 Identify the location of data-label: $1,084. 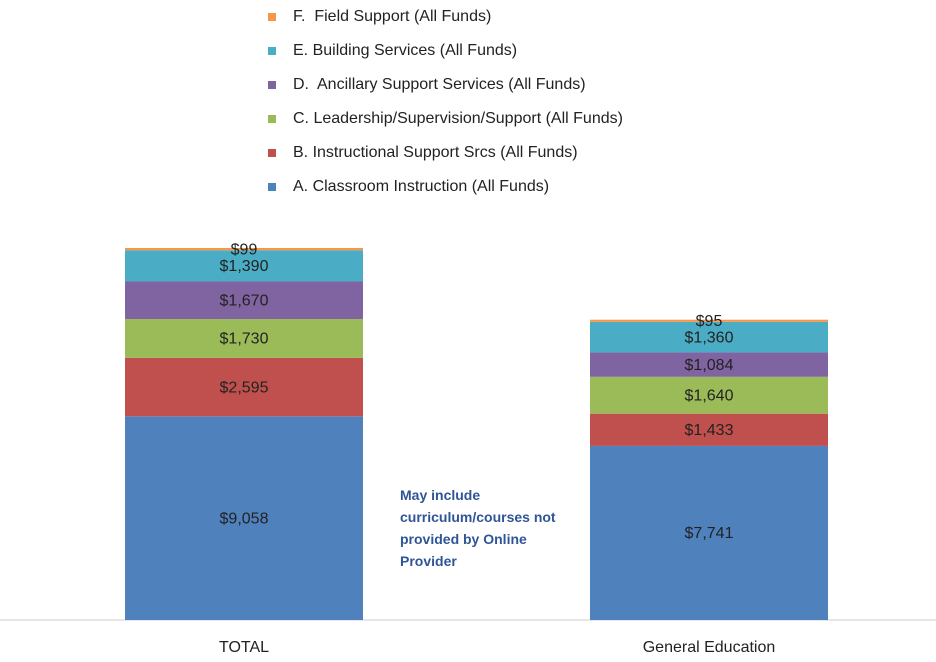
(709, 365).